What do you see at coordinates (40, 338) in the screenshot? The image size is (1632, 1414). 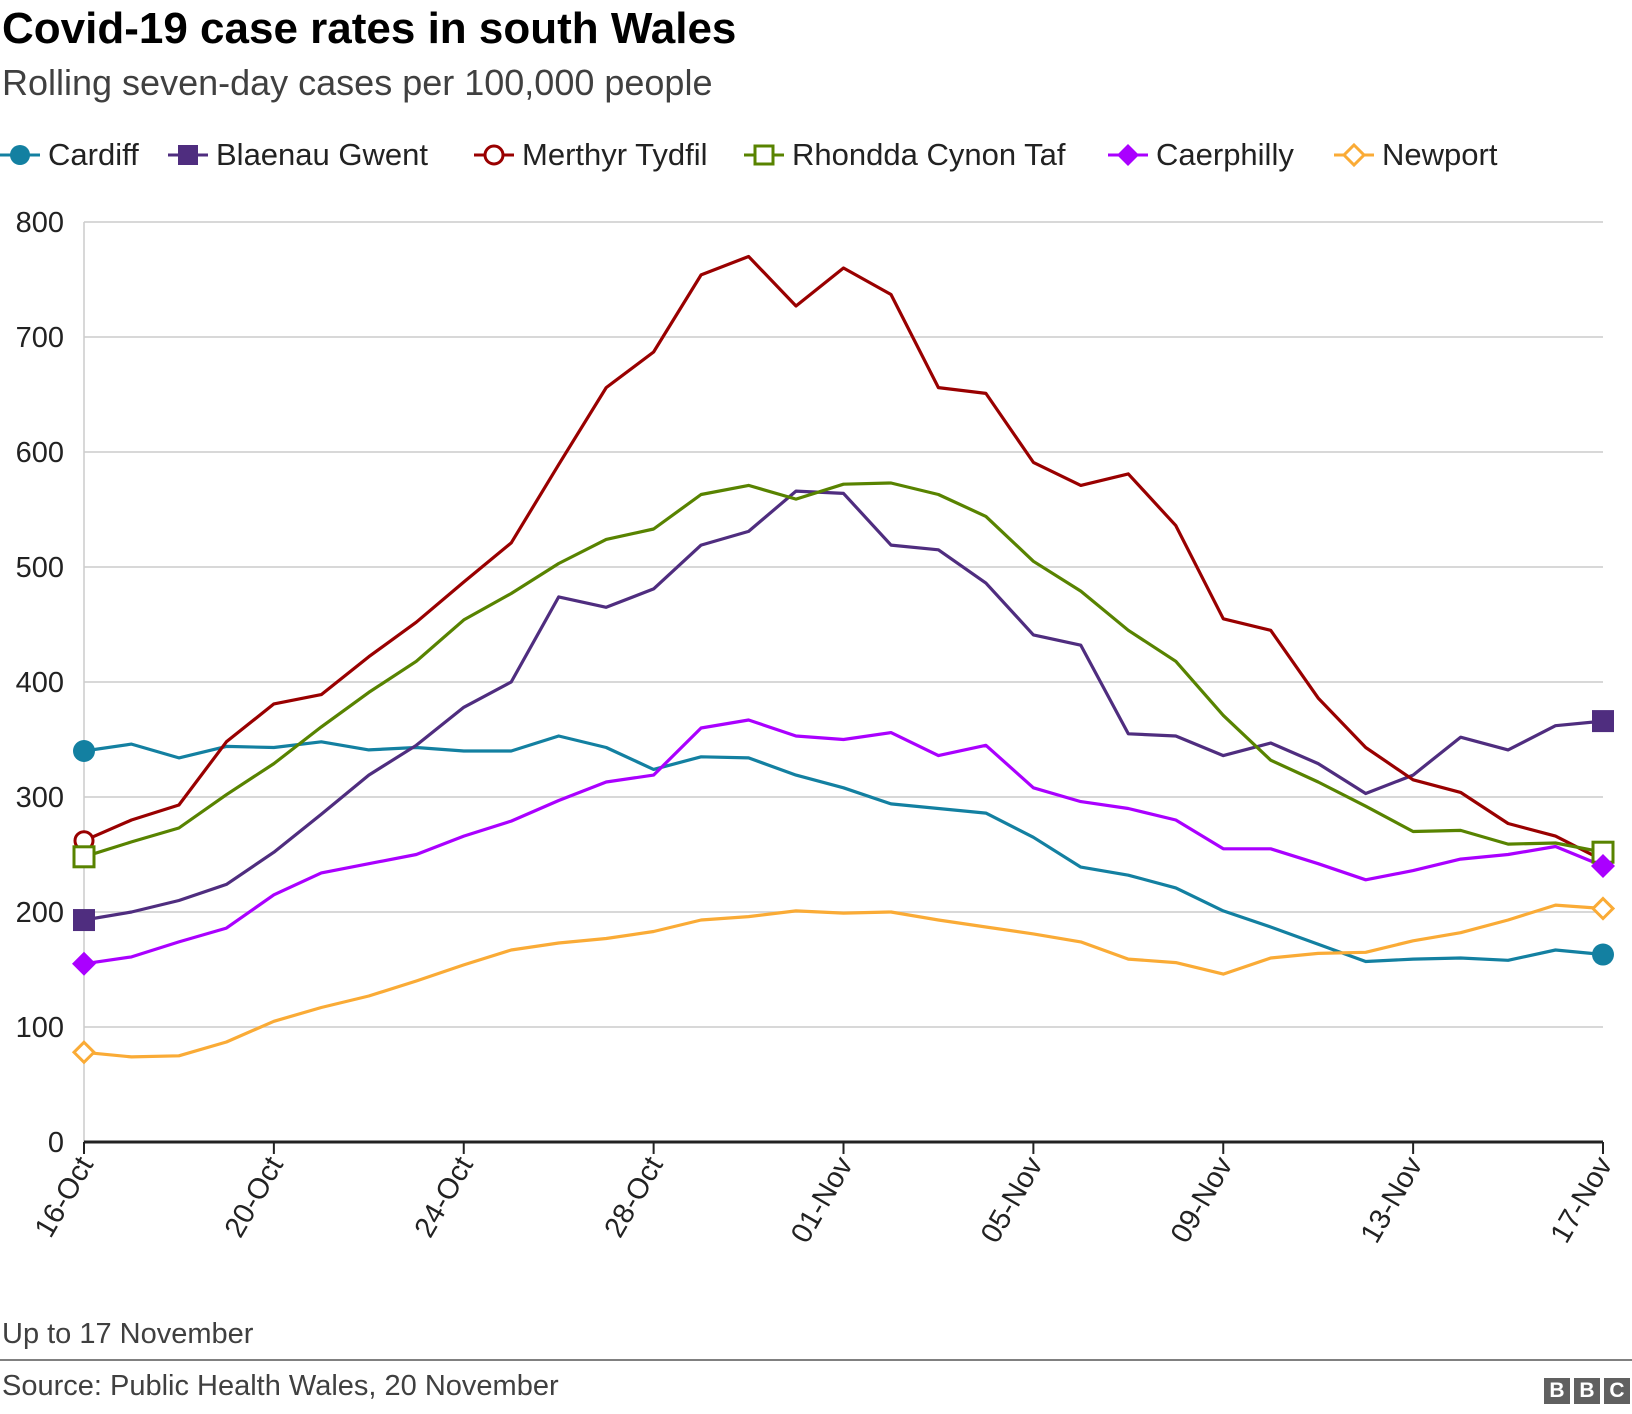 I see `y-tick-label: 700` at bounding box center [40, 338].